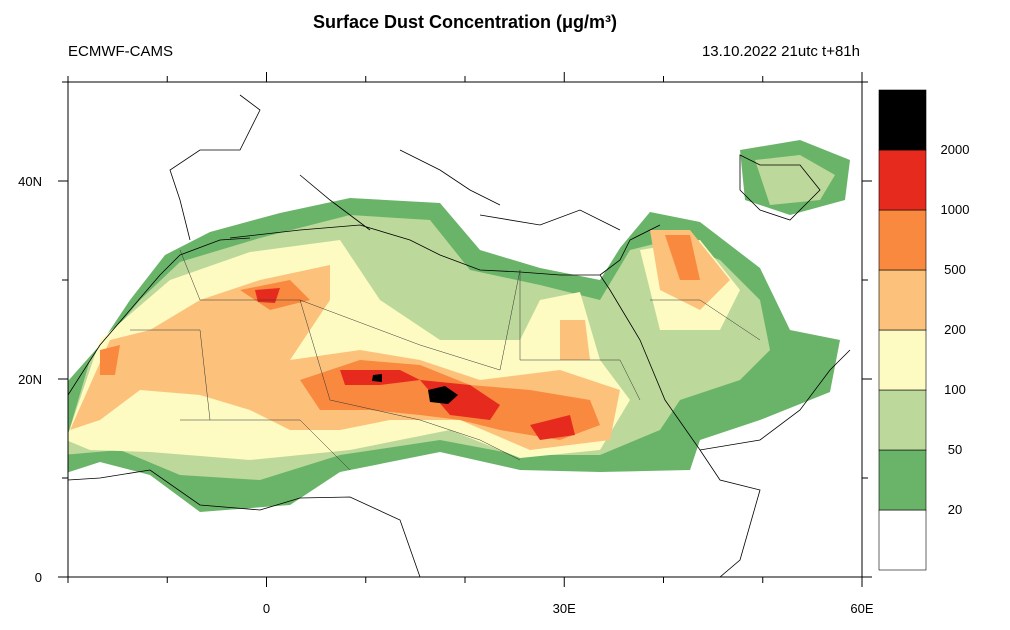 This screenshot has width=1010, height=630. What do you see at coordinates (955, 449) in the screenshot?
I see `colorbar-label: 50` at bounding box center [955, 449].